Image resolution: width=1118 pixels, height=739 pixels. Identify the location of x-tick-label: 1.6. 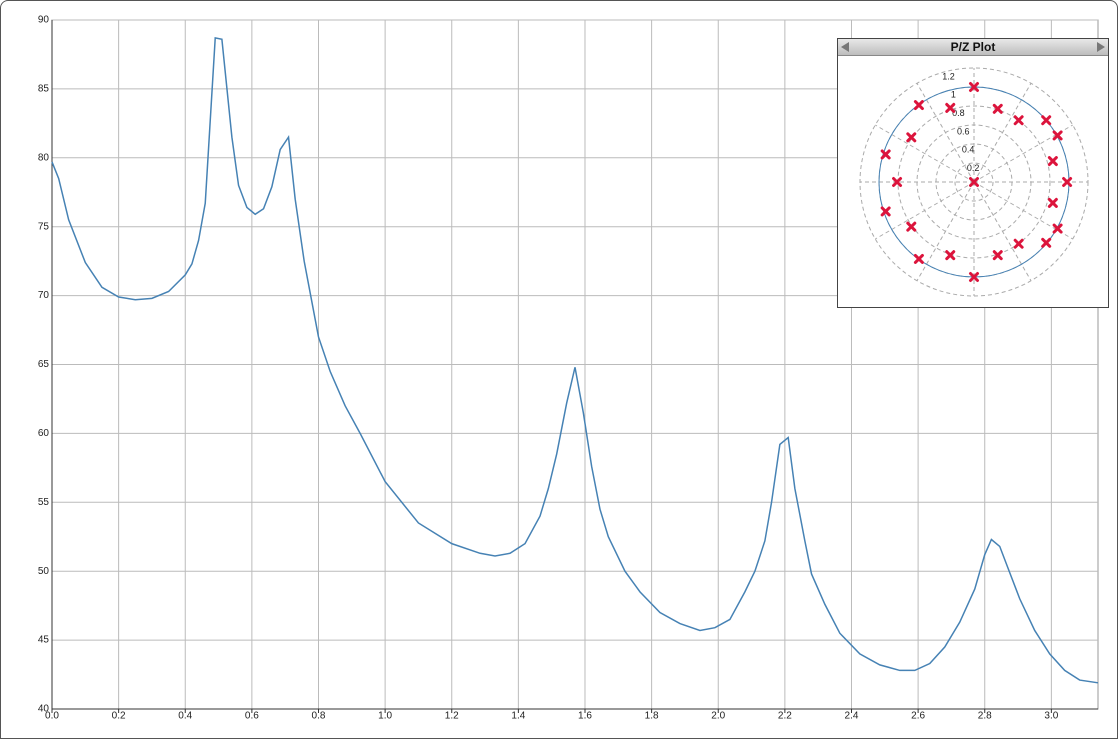
(585, 716).